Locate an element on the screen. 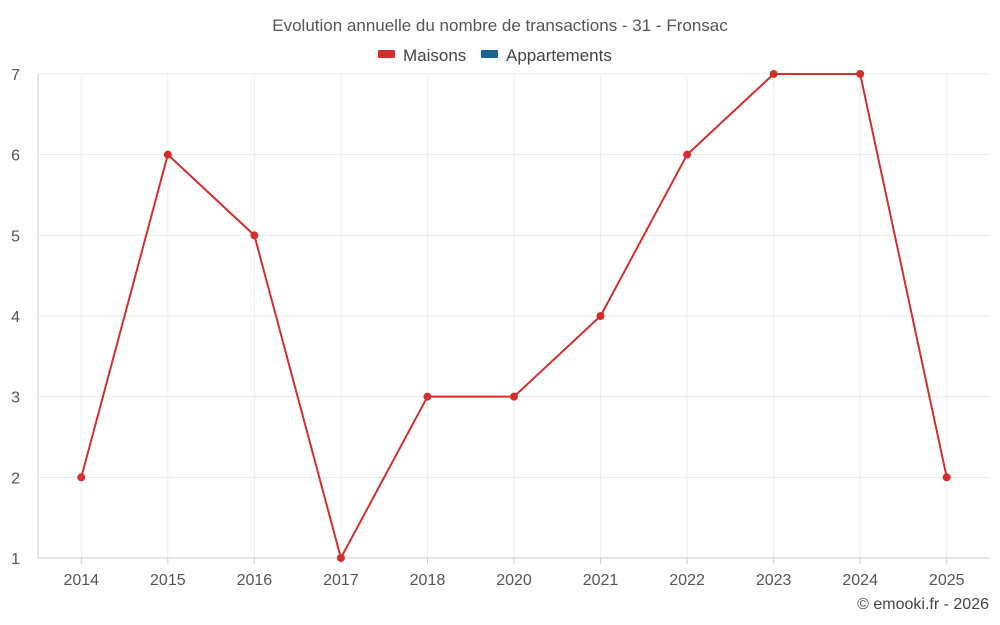 The image size is (1000, 625). credit-text: © emooki.fr - 2026 is located at coordinates (923, 604).